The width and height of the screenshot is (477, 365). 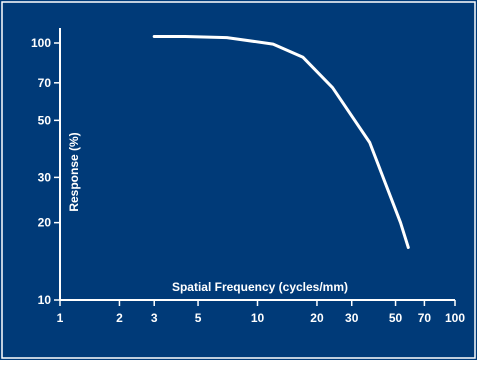 What do you see at coordinates (317, 318) in the screenshot?
I see `x-tick-label: 20` at bounding box center [317, 318].